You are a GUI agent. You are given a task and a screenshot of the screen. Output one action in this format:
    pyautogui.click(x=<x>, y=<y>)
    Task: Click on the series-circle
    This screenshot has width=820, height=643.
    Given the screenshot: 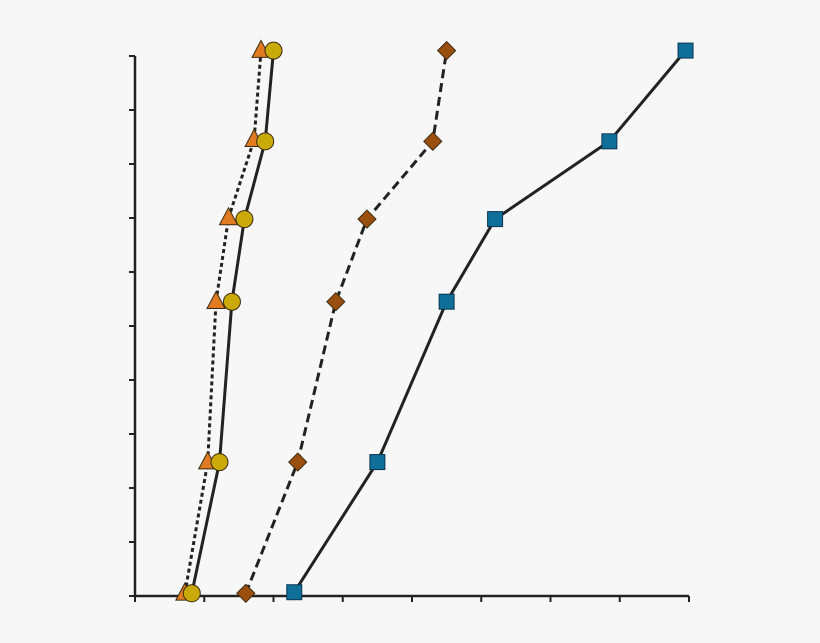 What is the action you would take?
    pyautogui.click(x=232, y=322)
    